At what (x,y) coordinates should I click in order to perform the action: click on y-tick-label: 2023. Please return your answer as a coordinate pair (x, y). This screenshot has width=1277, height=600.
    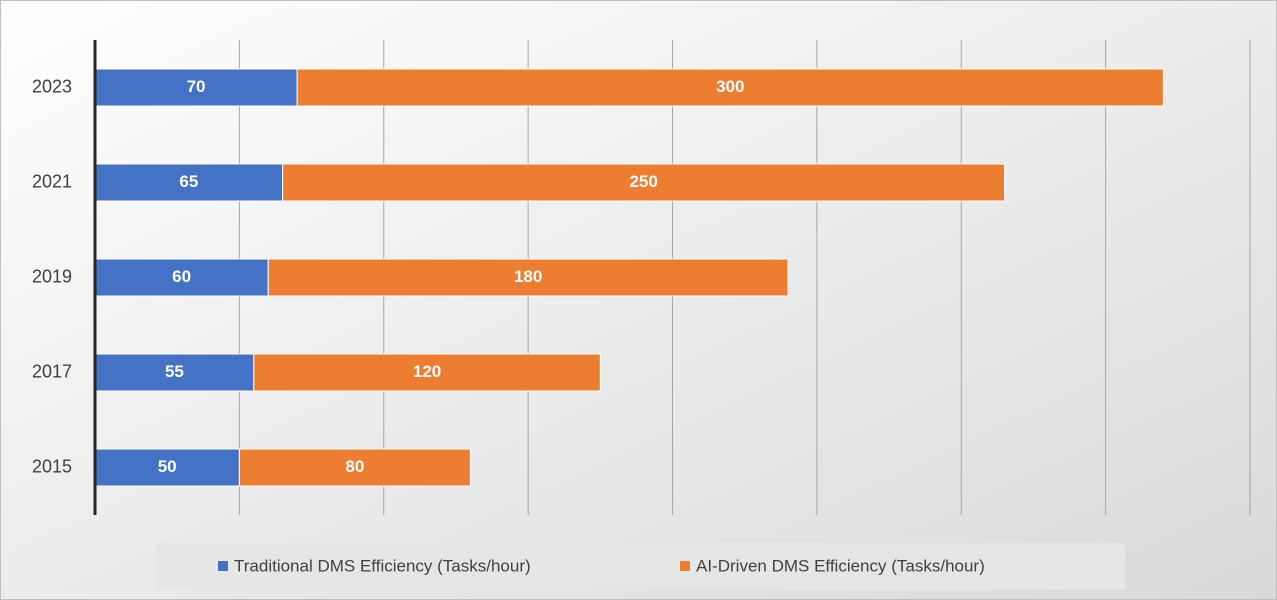
    Looking at the image, I should click on (52, 86).